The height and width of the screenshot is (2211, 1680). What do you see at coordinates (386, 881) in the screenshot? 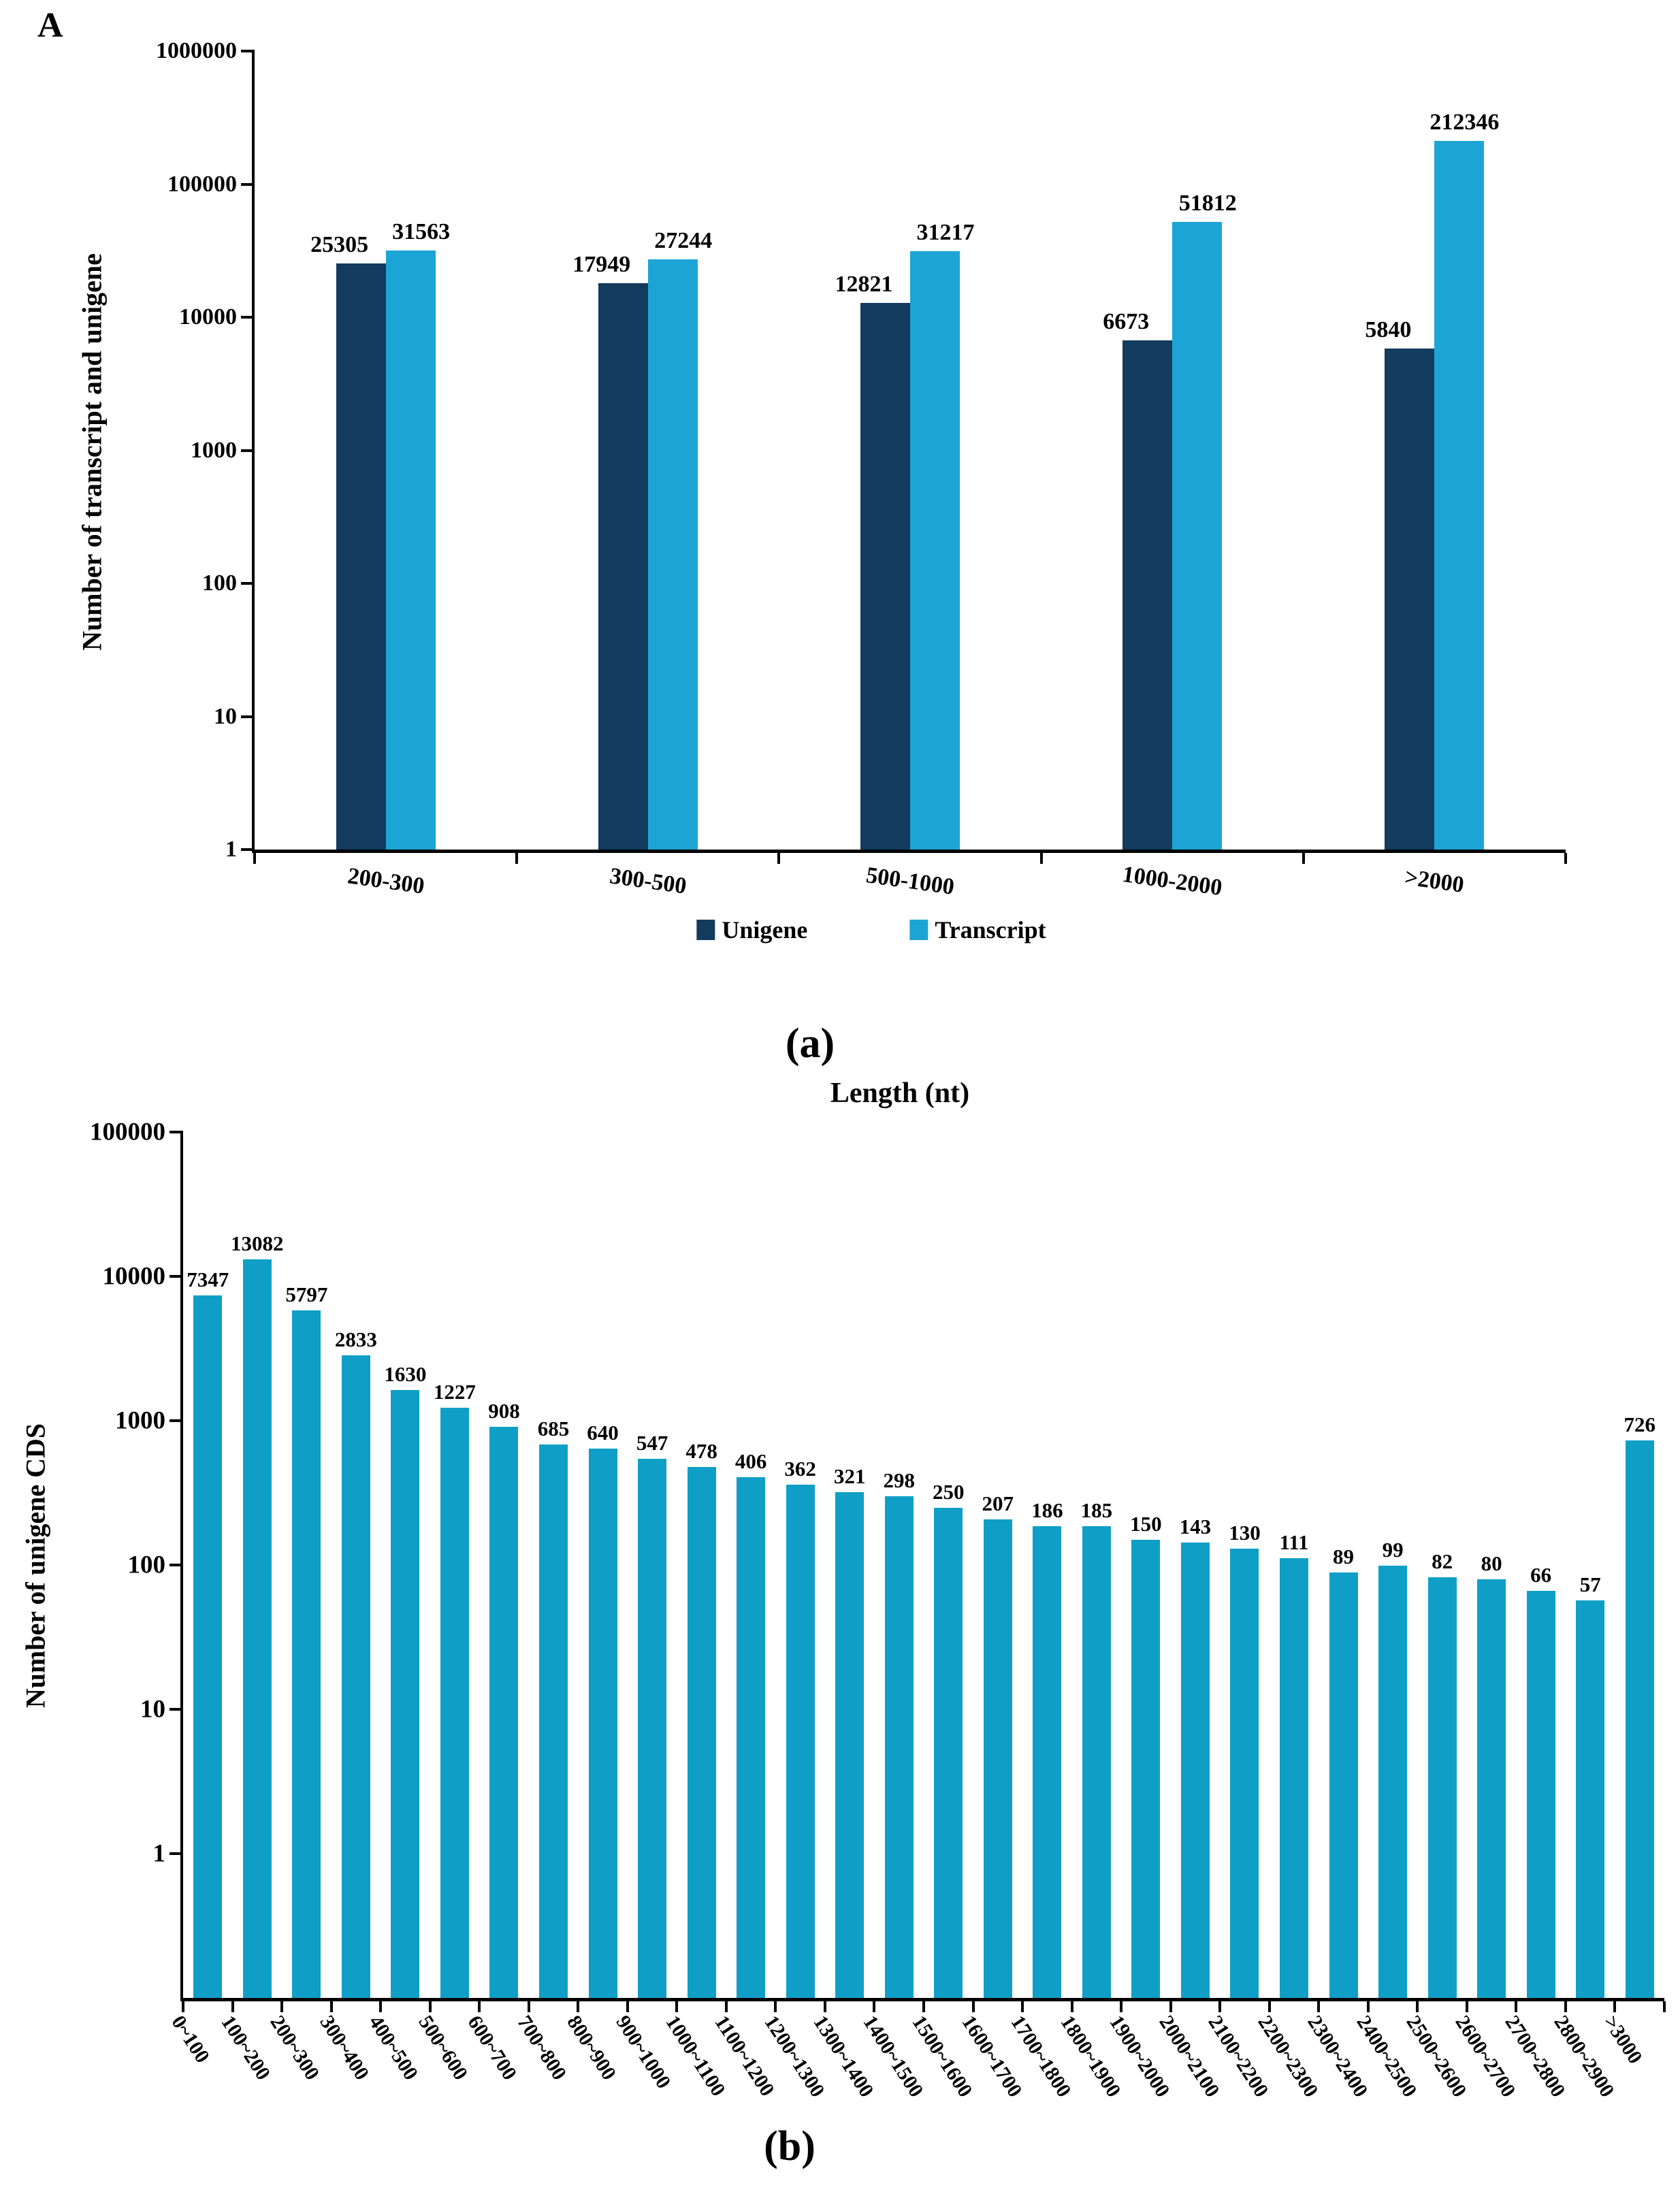
I see `x-tick-label: 200-300` at bounding box center [386, 881].